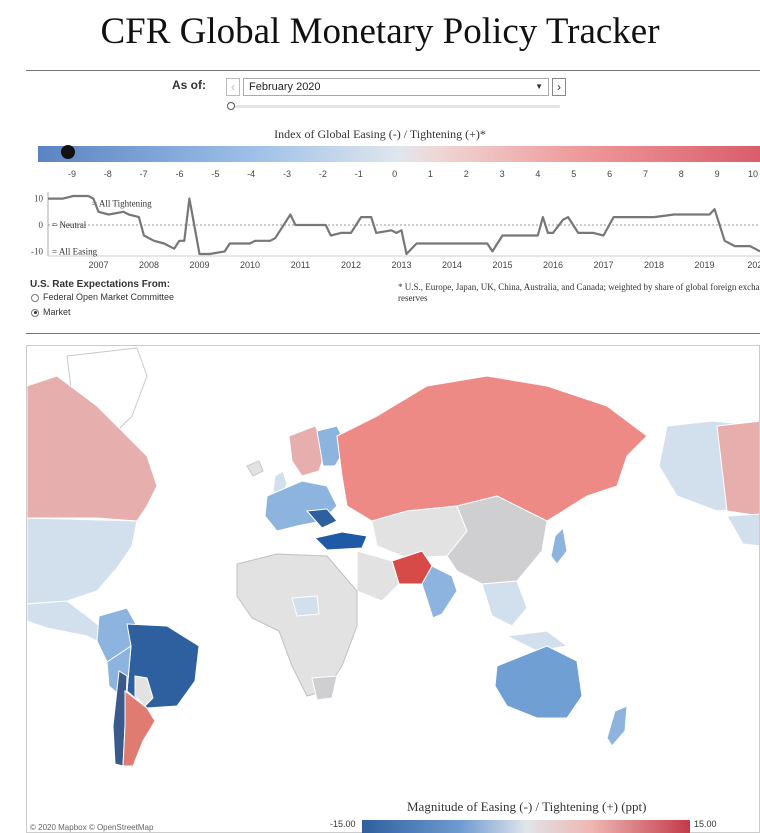 This screenshot has height=833, width=760. I want to click on index-tick: 4, so click(538, 174).